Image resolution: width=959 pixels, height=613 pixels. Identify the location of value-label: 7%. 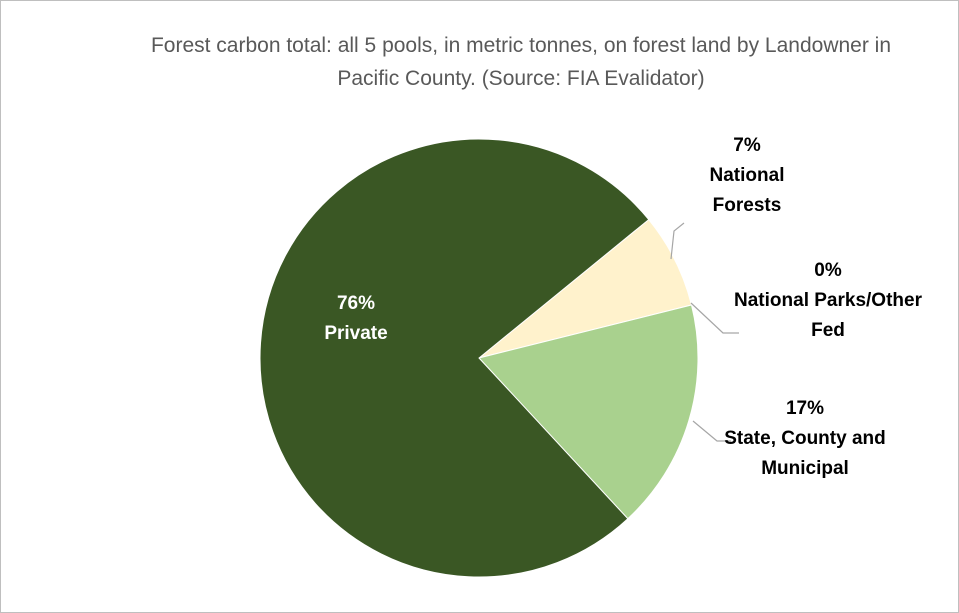
(747, 145).